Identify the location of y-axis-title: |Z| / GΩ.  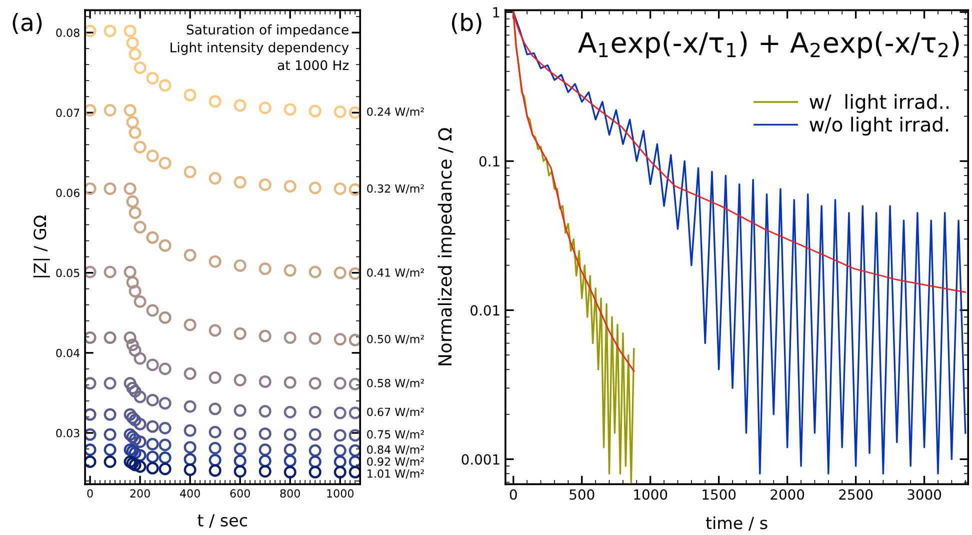
(41, 247).